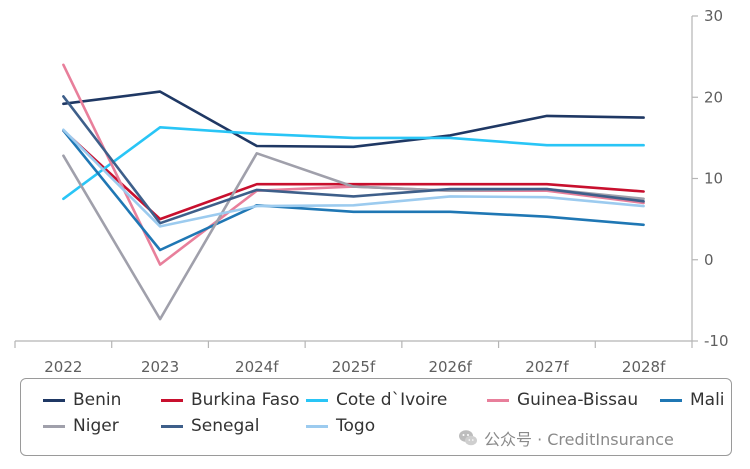 This screenshot has width=750, height=469. I want to click on legend-label: Togo, so click(356, 426).